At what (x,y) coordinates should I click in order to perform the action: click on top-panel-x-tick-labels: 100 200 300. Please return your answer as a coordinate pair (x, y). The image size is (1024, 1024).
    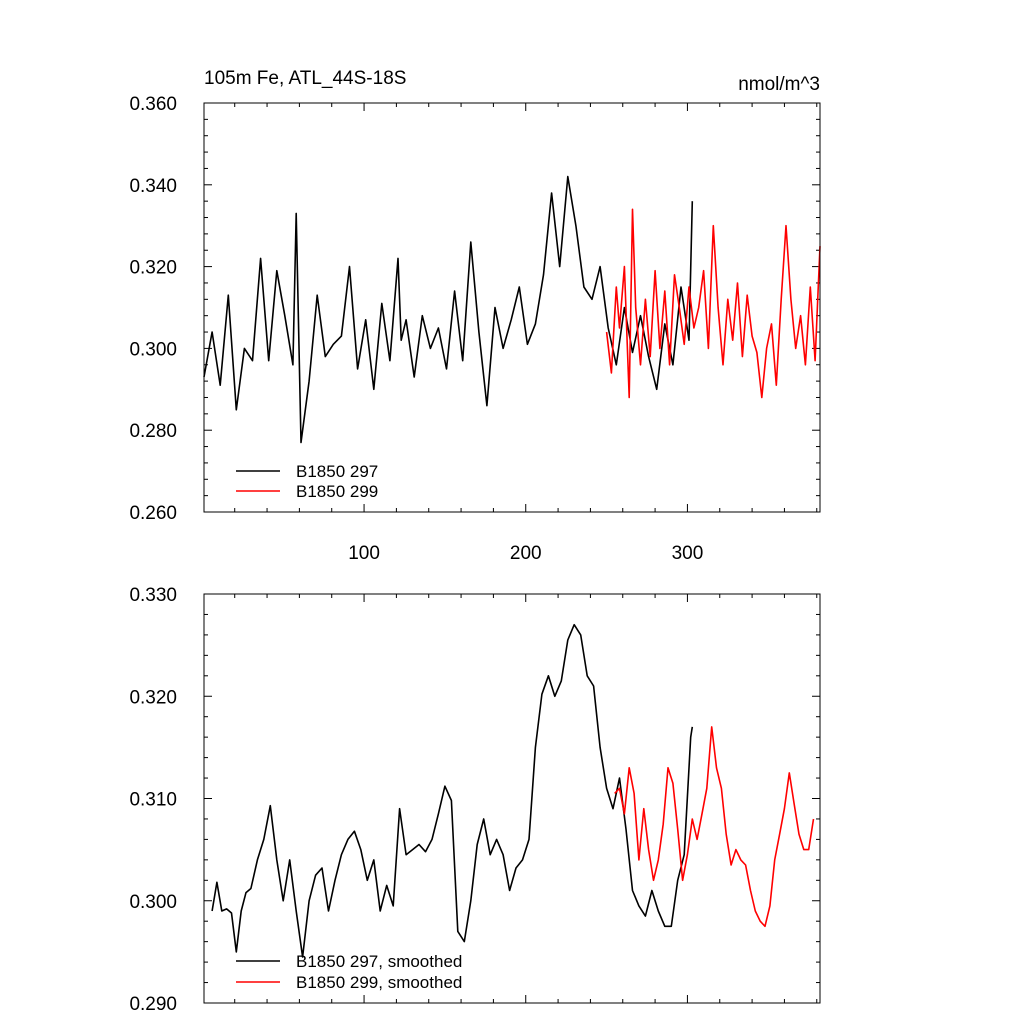
    Looking at the image, I should click on (525, 553).